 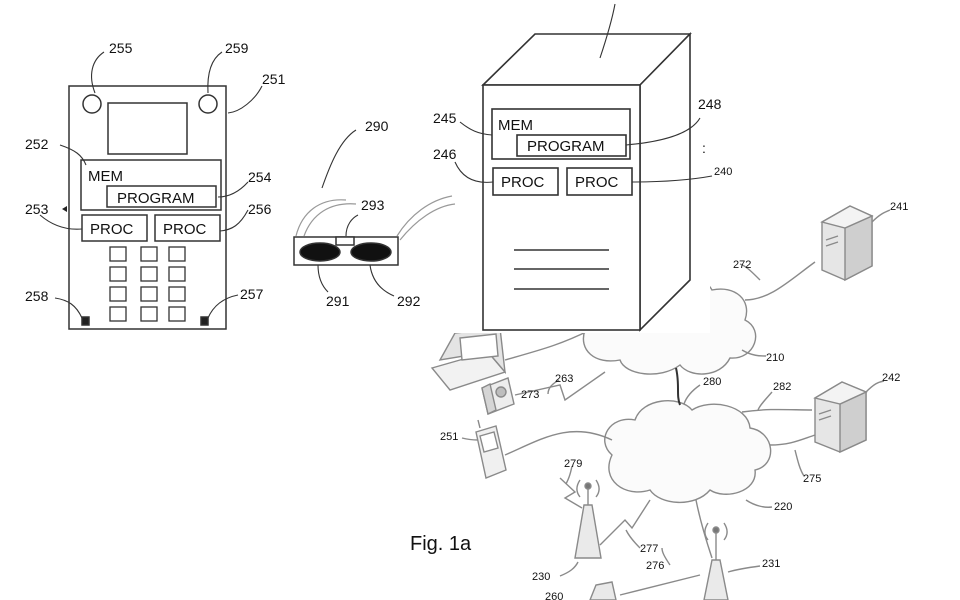 I want to click on ref-272: 272, so click(x=742, y=265).